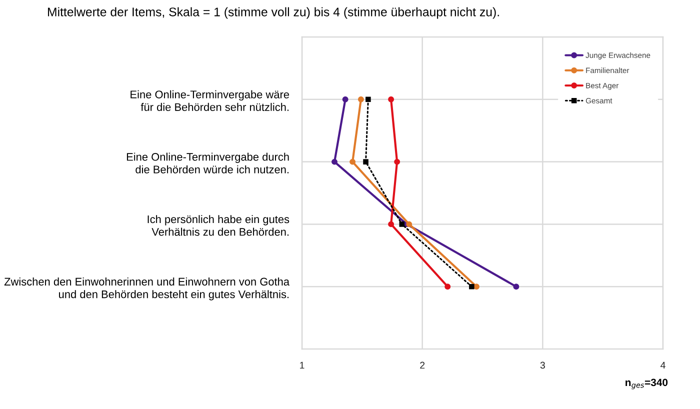 This screenshot has height=409, width=700. Describe the element at coordinates (207, 163) in the screenshot. I see `y-tick-label: Eine Online-Terminvergabe durch die Behörden würde ich nutzen.` at that location.